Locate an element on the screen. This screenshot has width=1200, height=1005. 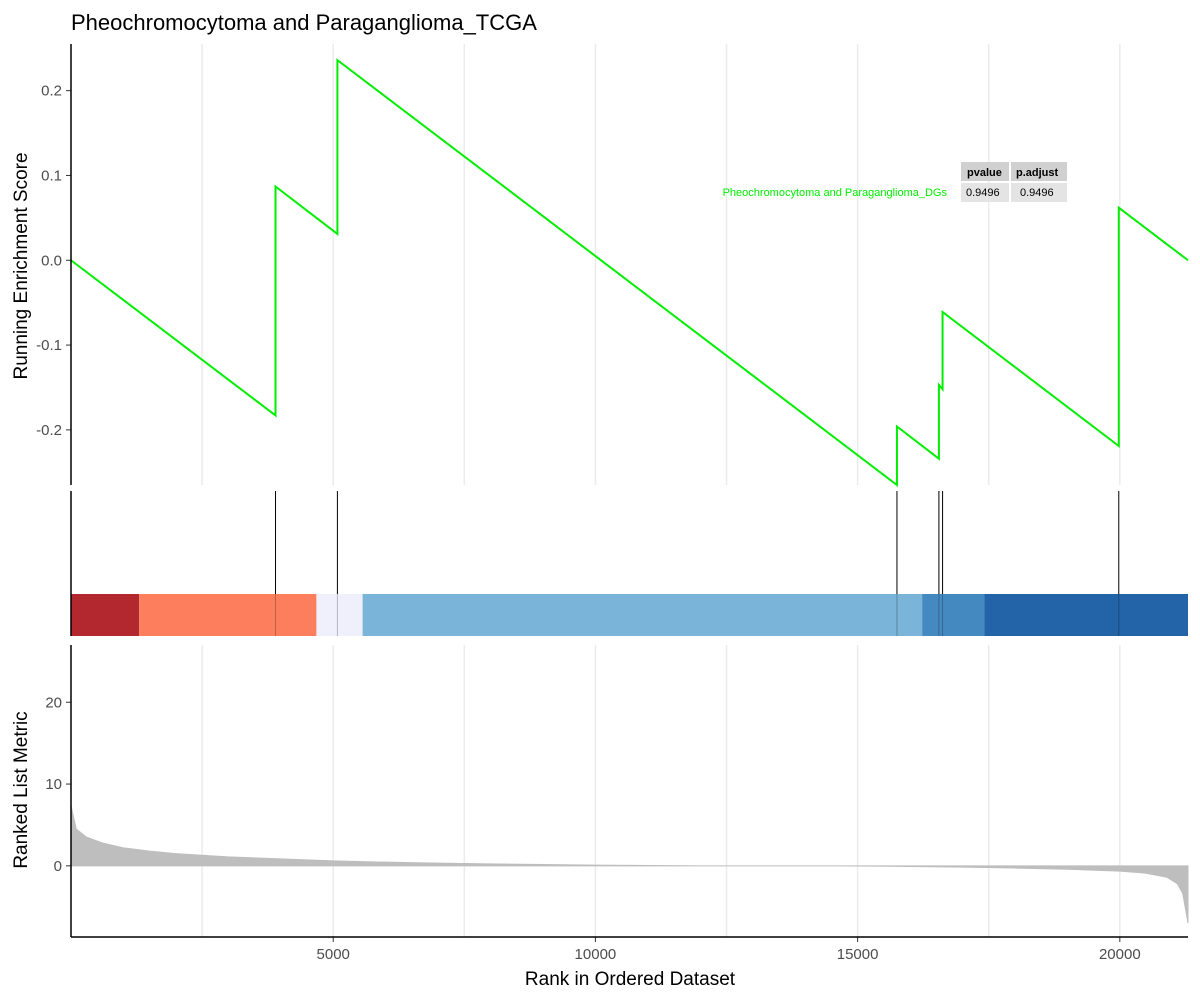
rank-color-bar is located at coordinates (629, 615).